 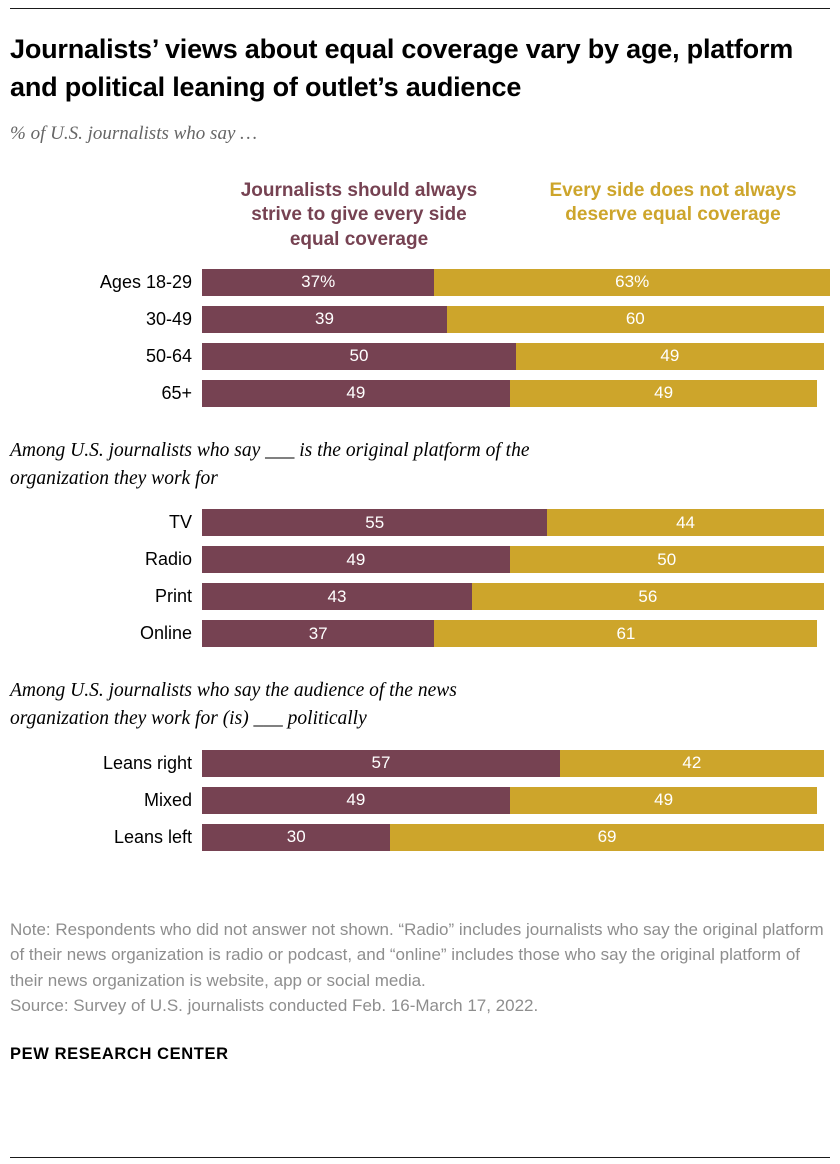 I want to click on bar-left-segment: 50, so click(x=359, y=356).